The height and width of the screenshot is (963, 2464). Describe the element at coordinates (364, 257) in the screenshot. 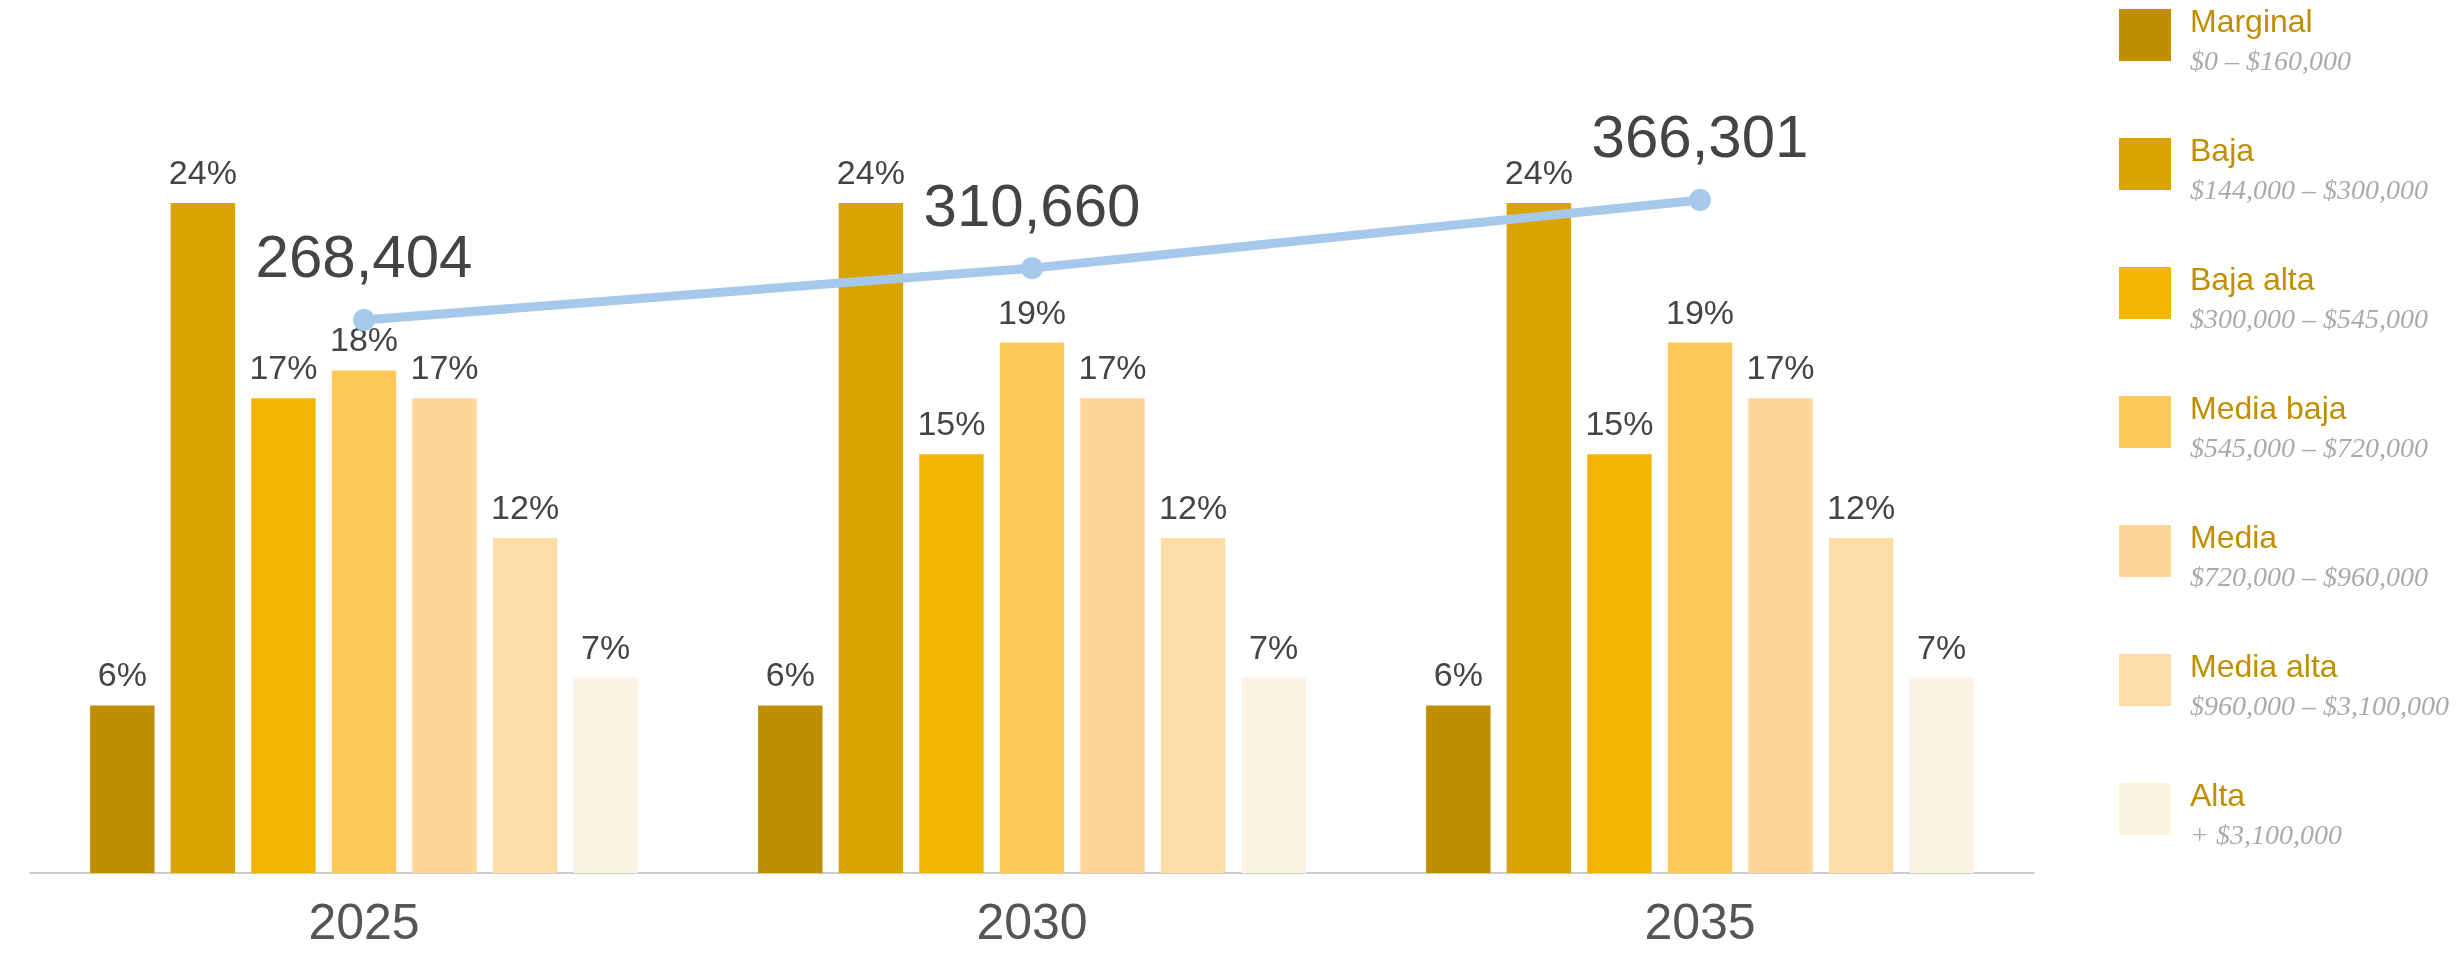

I see `data-label: 268,404` at that location.